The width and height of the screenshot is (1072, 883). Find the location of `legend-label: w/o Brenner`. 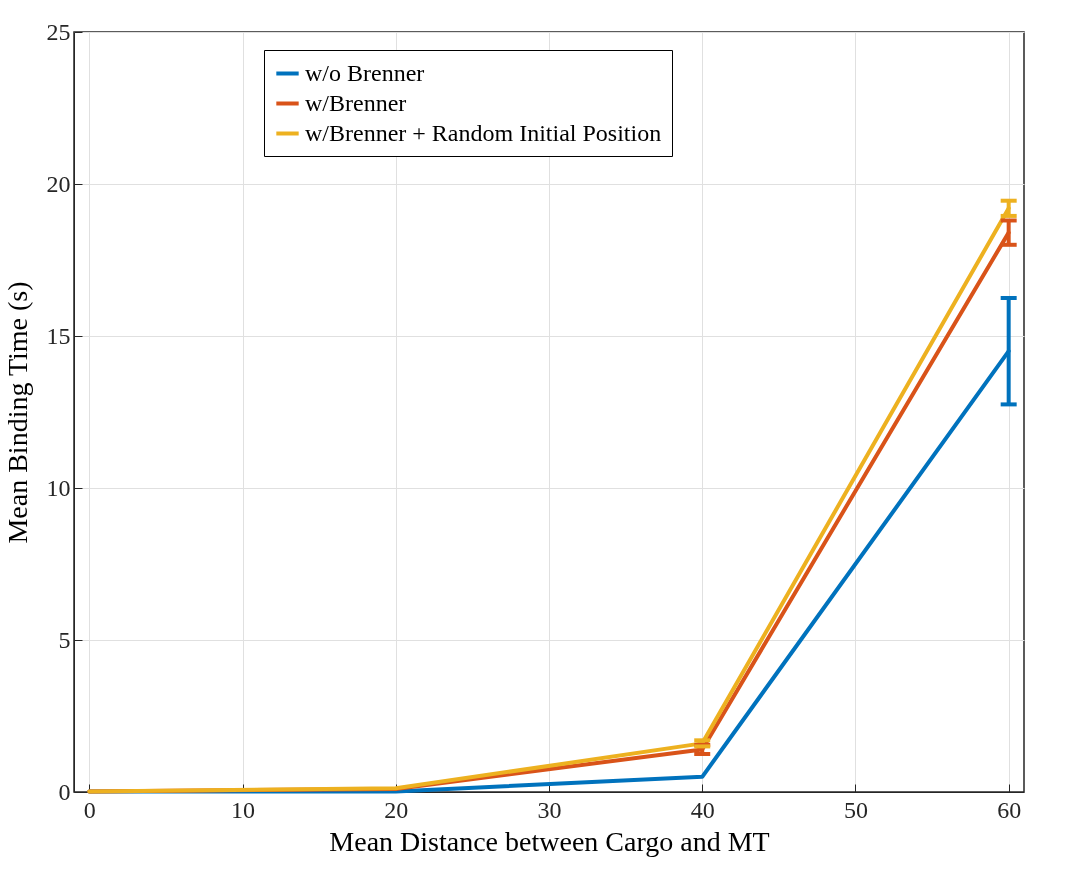

legend-label: w/o Brenner is located at coordinates (365, 72).